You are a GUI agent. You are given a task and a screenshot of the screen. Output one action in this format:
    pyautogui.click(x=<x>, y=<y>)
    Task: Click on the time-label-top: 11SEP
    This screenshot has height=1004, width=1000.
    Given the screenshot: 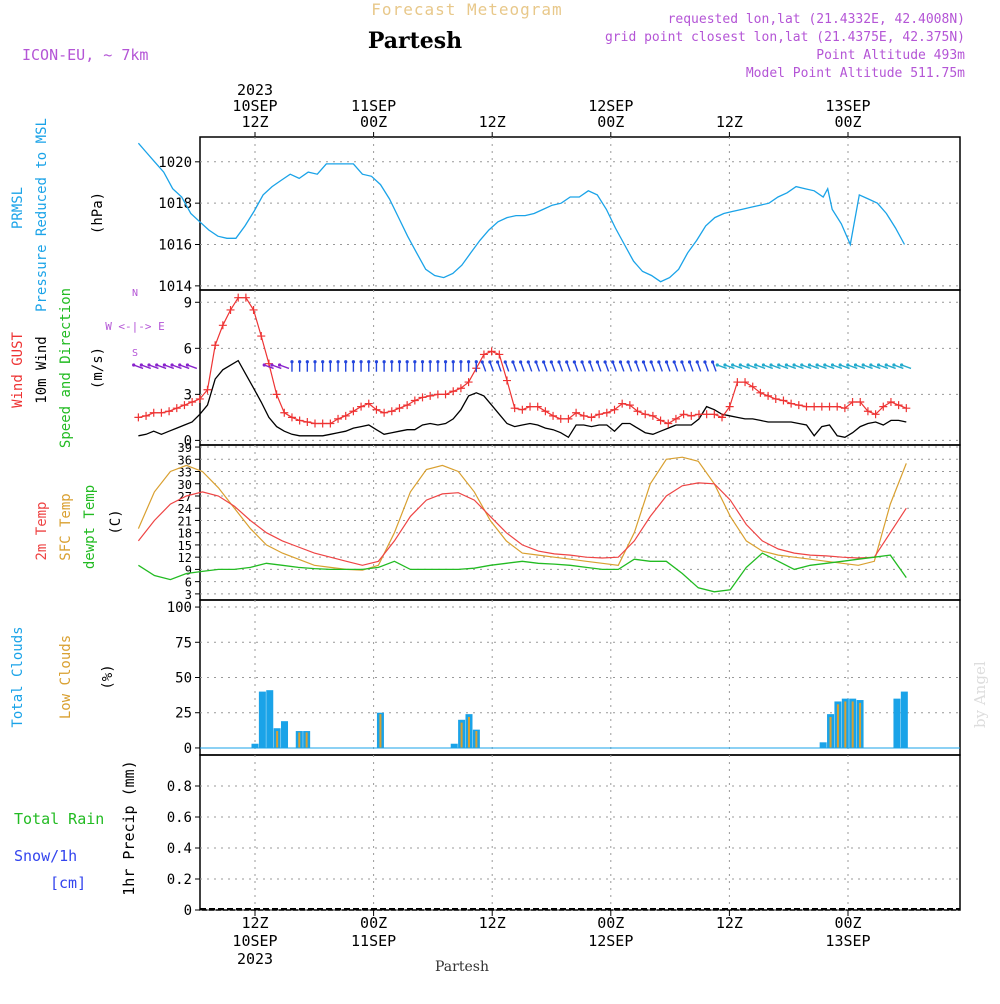 What is the action you would take?
    pyautogui.click(x=373, y=106)
    